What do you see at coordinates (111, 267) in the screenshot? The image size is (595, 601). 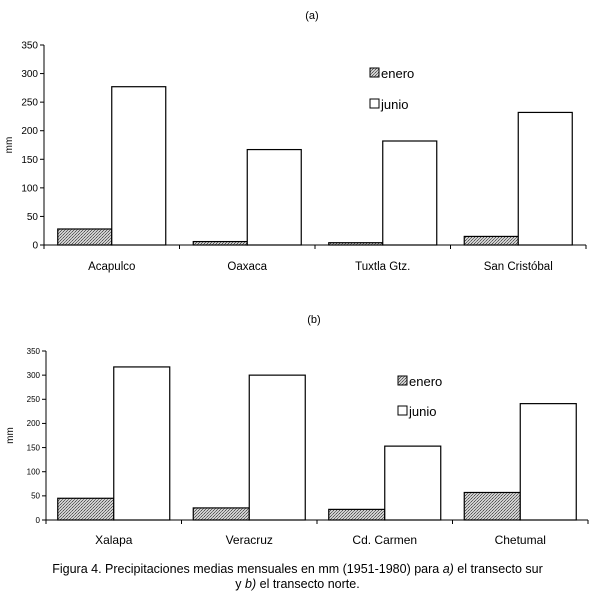 I see `x-tick-label: Acapulco` at bounding box center [111, 267].